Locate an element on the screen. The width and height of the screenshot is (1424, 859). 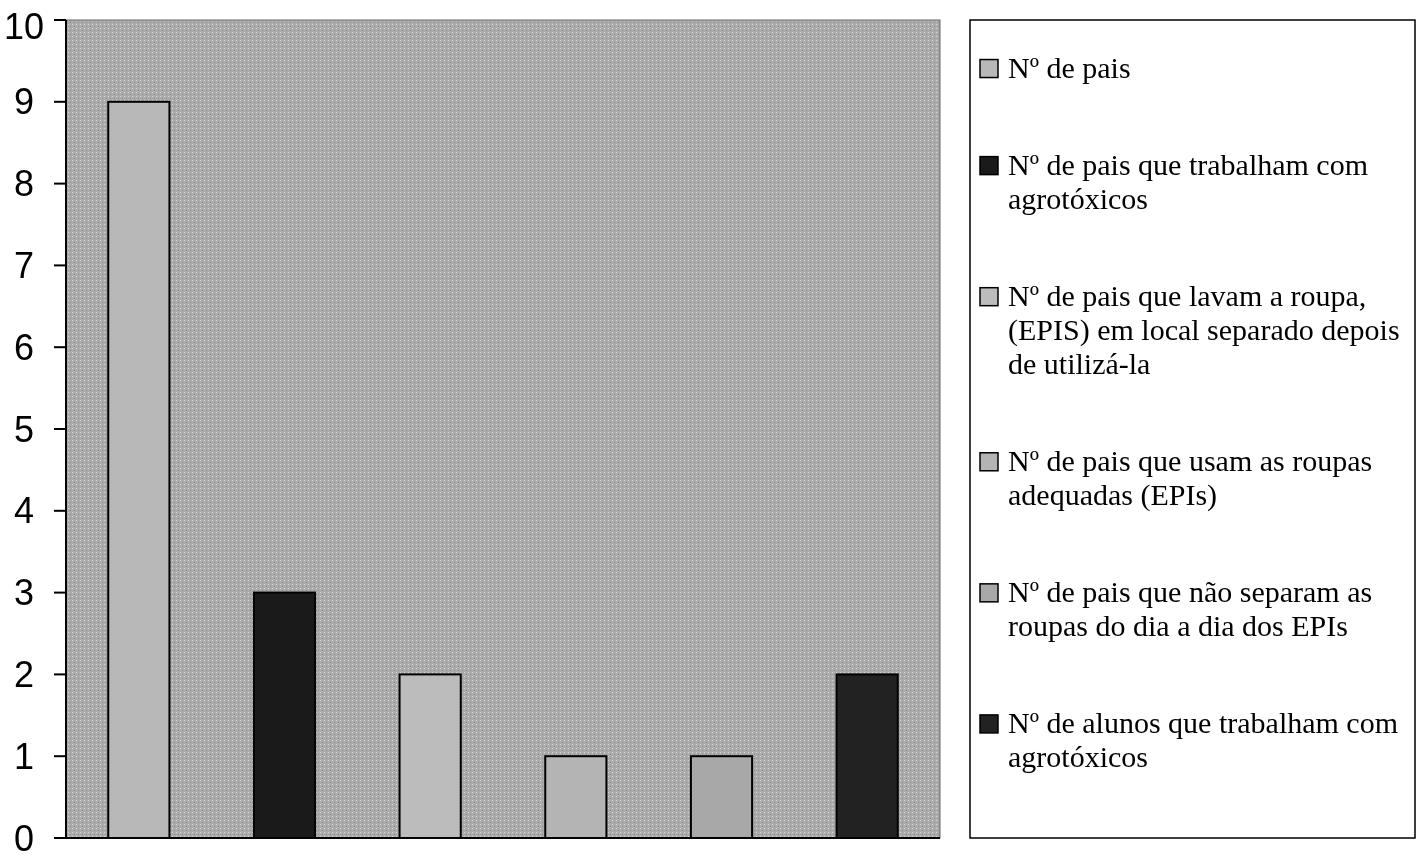
y-tick-label: 6 is located at coordinates (24, 347).